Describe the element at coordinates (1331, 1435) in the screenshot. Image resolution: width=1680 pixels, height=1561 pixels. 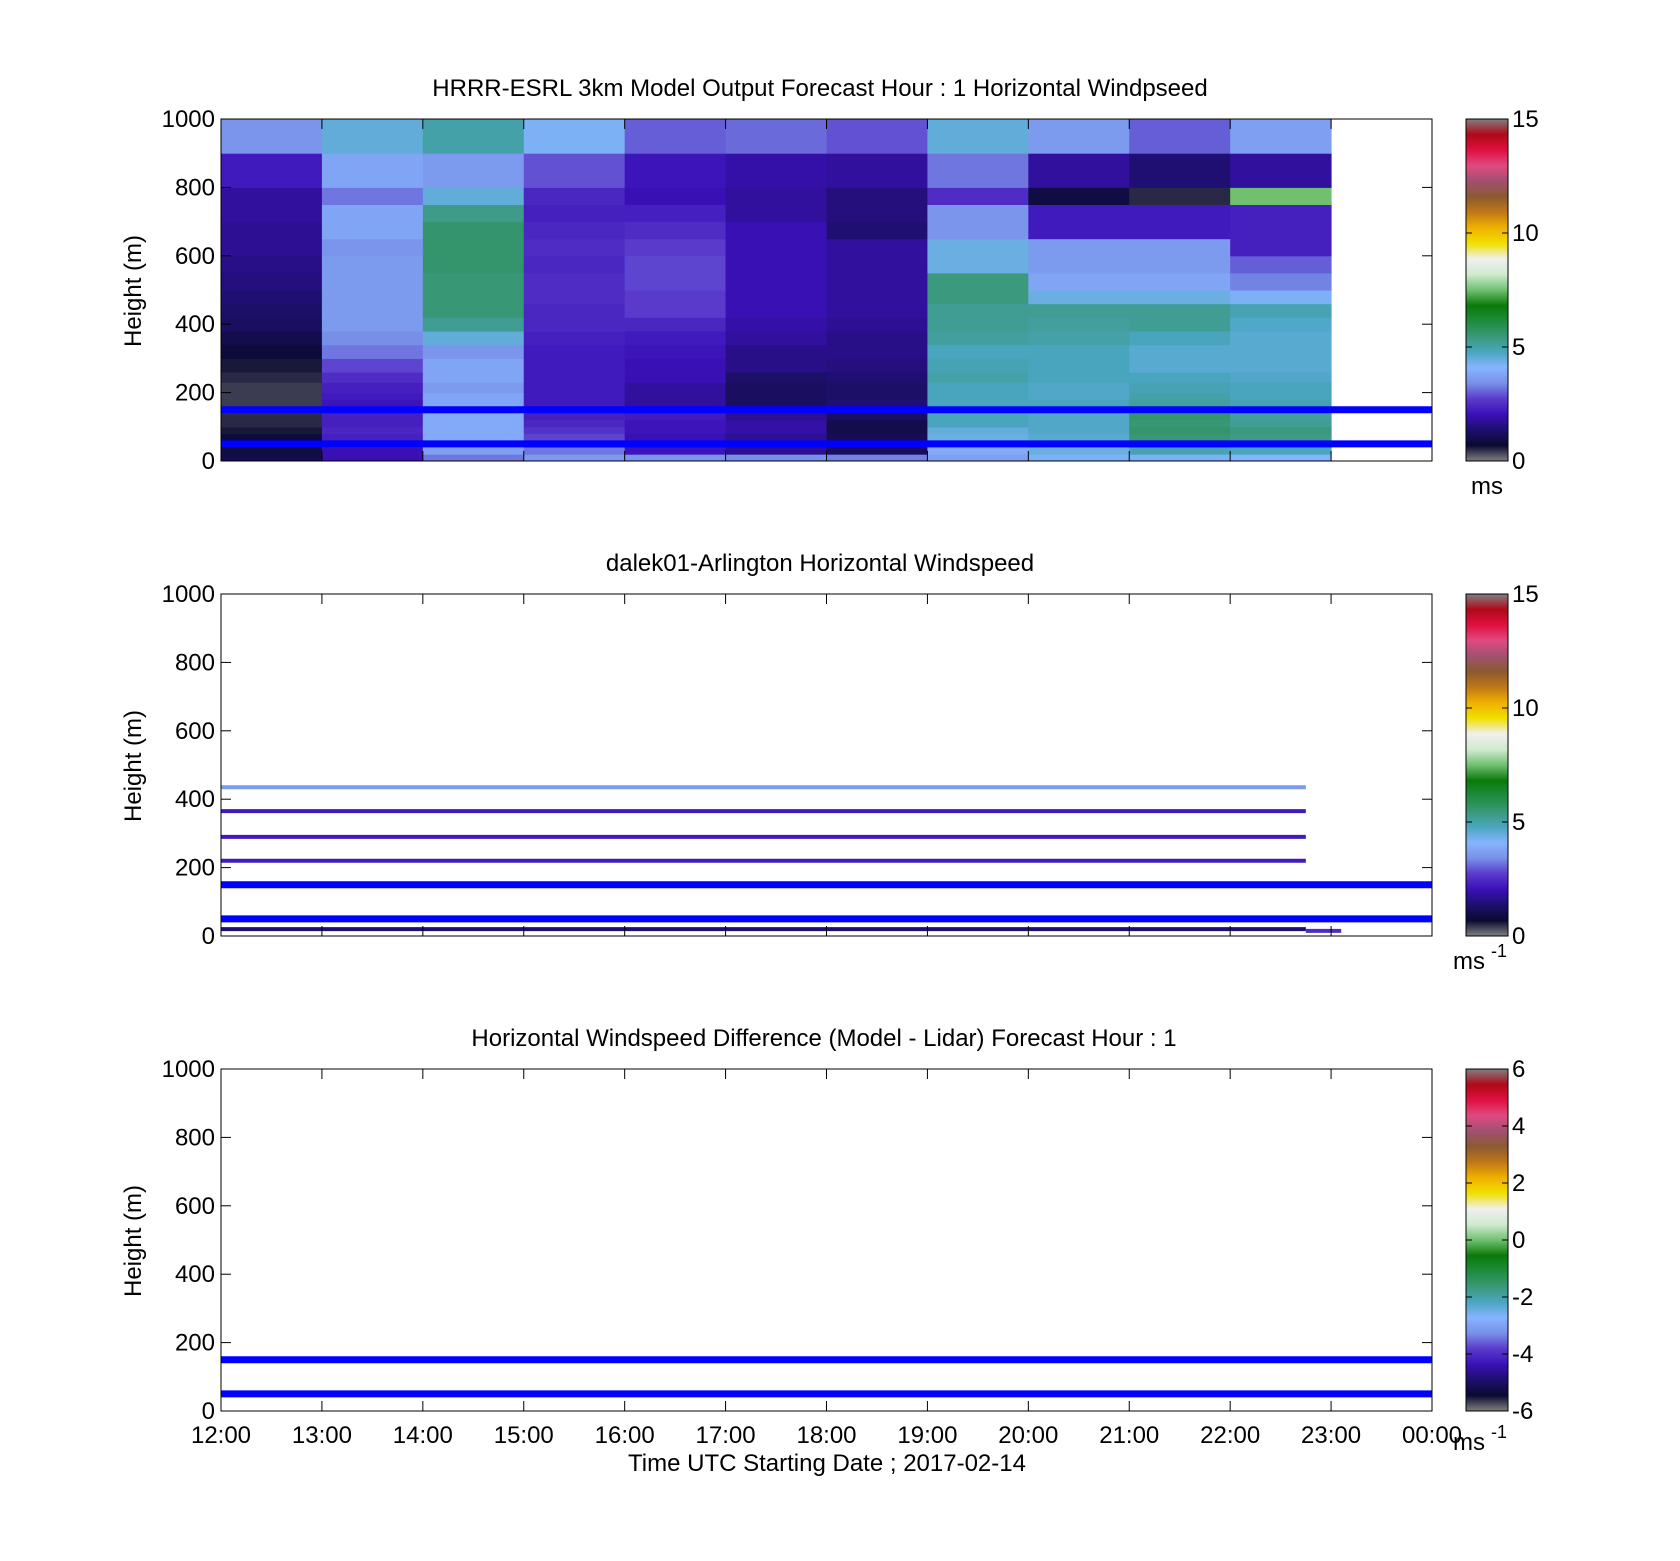
I see `x-tick-label: 23:00` at that location.